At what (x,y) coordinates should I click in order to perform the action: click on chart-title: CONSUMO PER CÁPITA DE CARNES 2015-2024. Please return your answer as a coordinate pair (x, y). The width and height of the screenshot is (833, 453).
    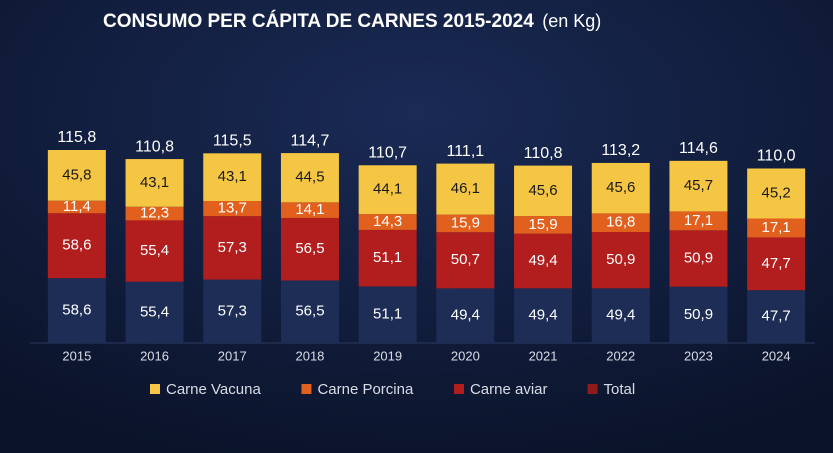
    Looking at the image, I should click on (318, 21).